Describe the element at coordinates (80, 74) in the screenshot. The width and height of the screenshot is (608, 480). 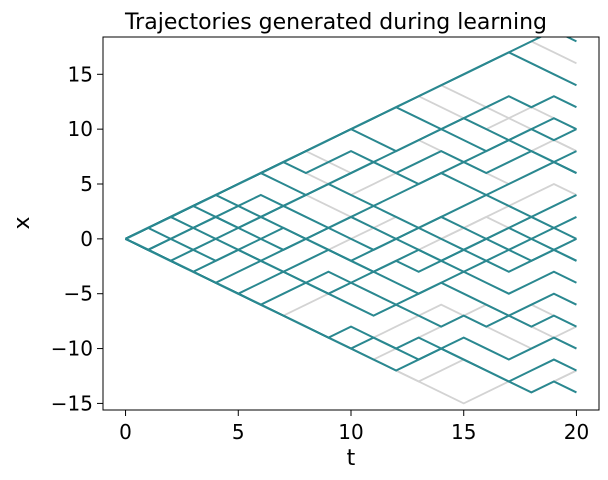
I see `y-tick-label: 15` at that location.